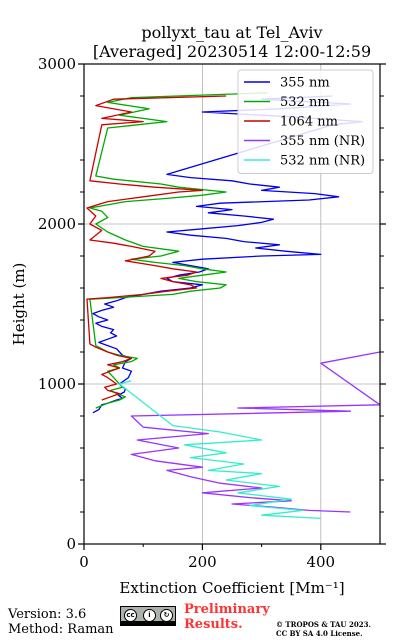  I want to click on x-tick-label: 0, so click(84, 562).